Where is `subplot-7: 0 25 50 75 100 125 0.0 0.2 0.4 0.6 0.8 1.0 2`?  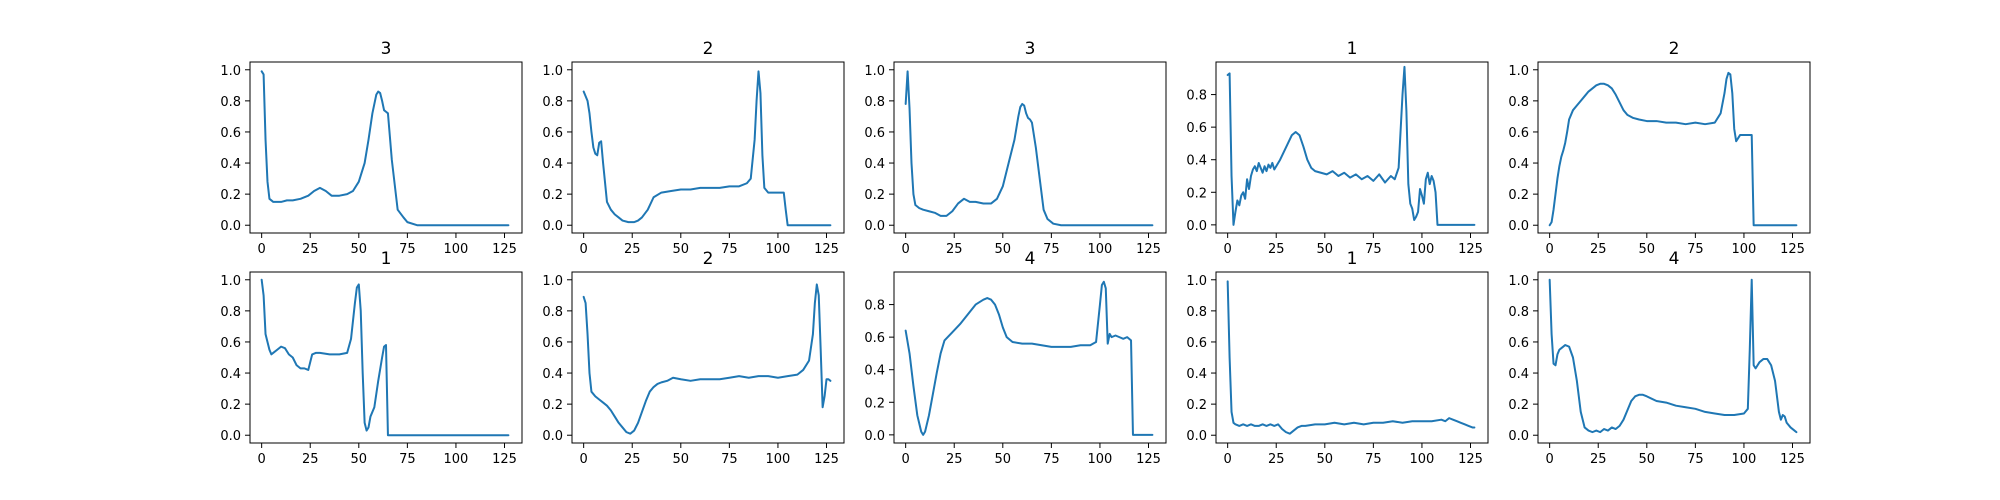 subplot-7: 0 25 50 75 100 125 0.0 0.2 0.4 0.6 0.8 1.0 2 is located at coordinates (693, 358).